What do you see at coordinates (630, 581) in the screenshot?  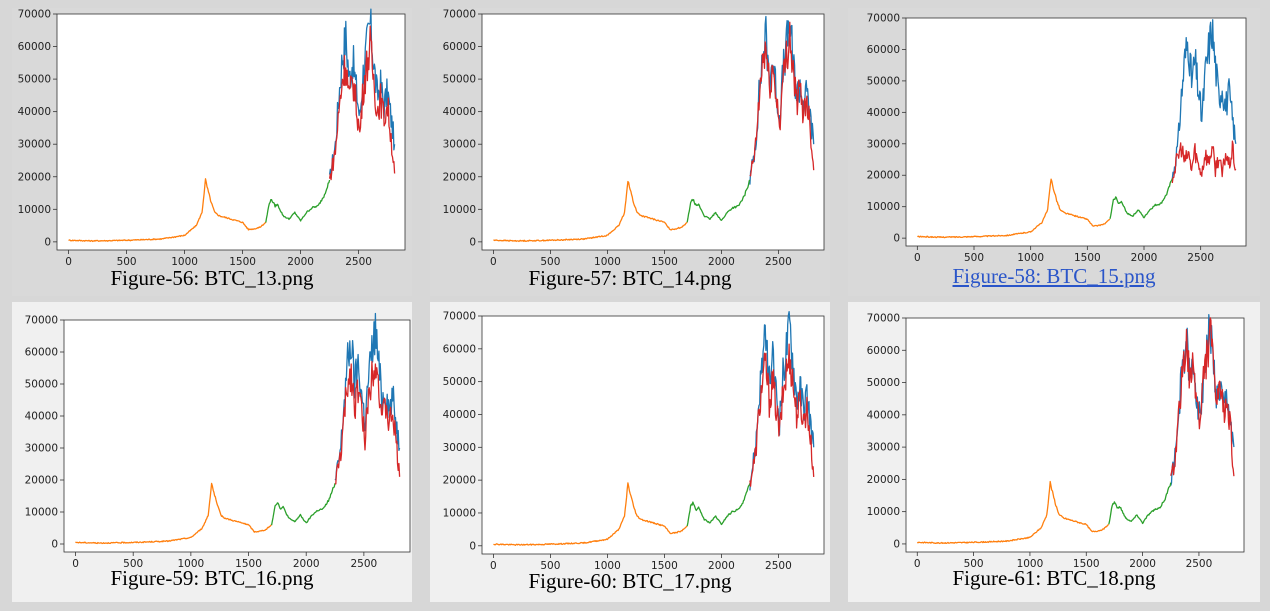 I see `figure-caption: Figure-60: BTC_17.png` at bounding box center [630, 581].